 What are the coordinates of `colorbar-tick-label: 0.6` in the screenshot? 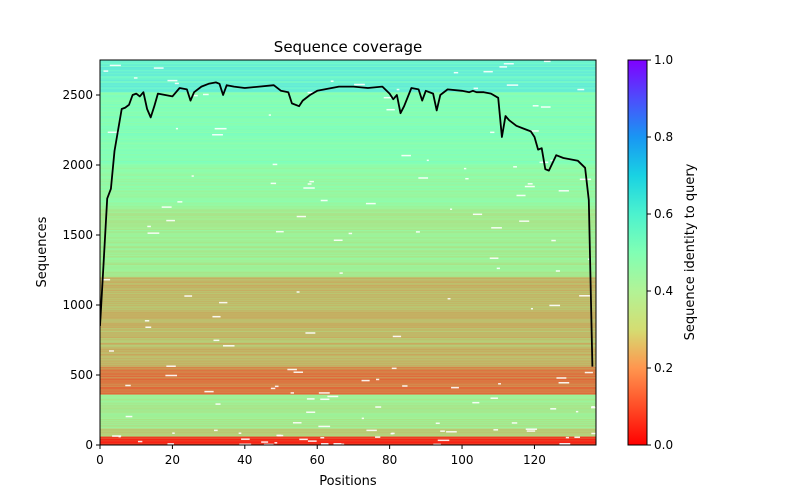 It's located at (663, 214).